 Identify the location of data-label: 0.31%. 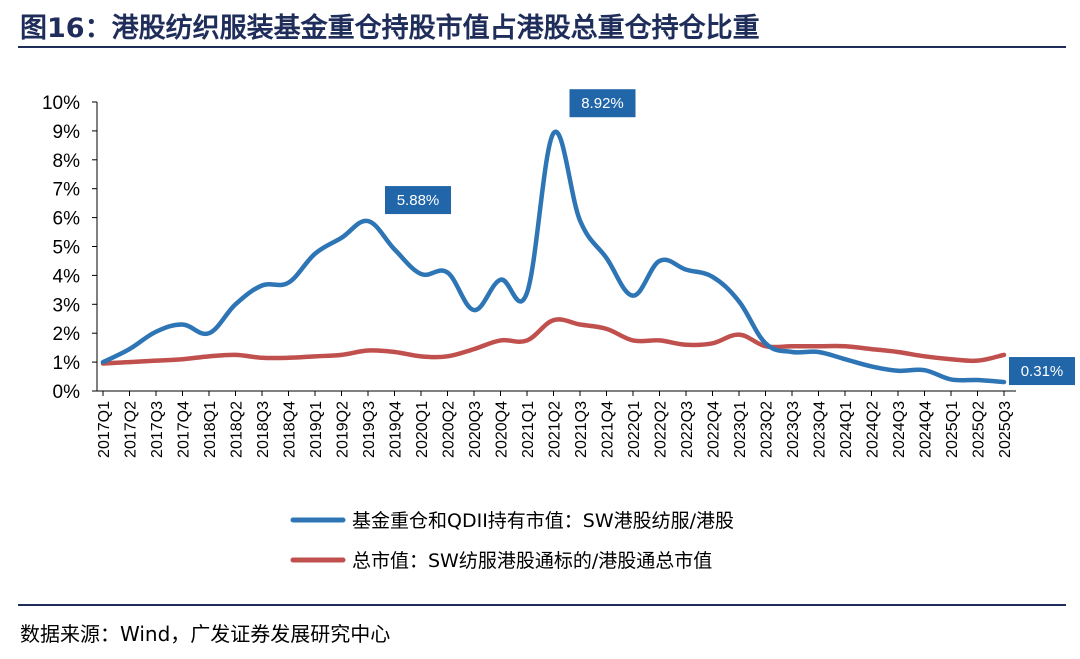
(1042, 371).